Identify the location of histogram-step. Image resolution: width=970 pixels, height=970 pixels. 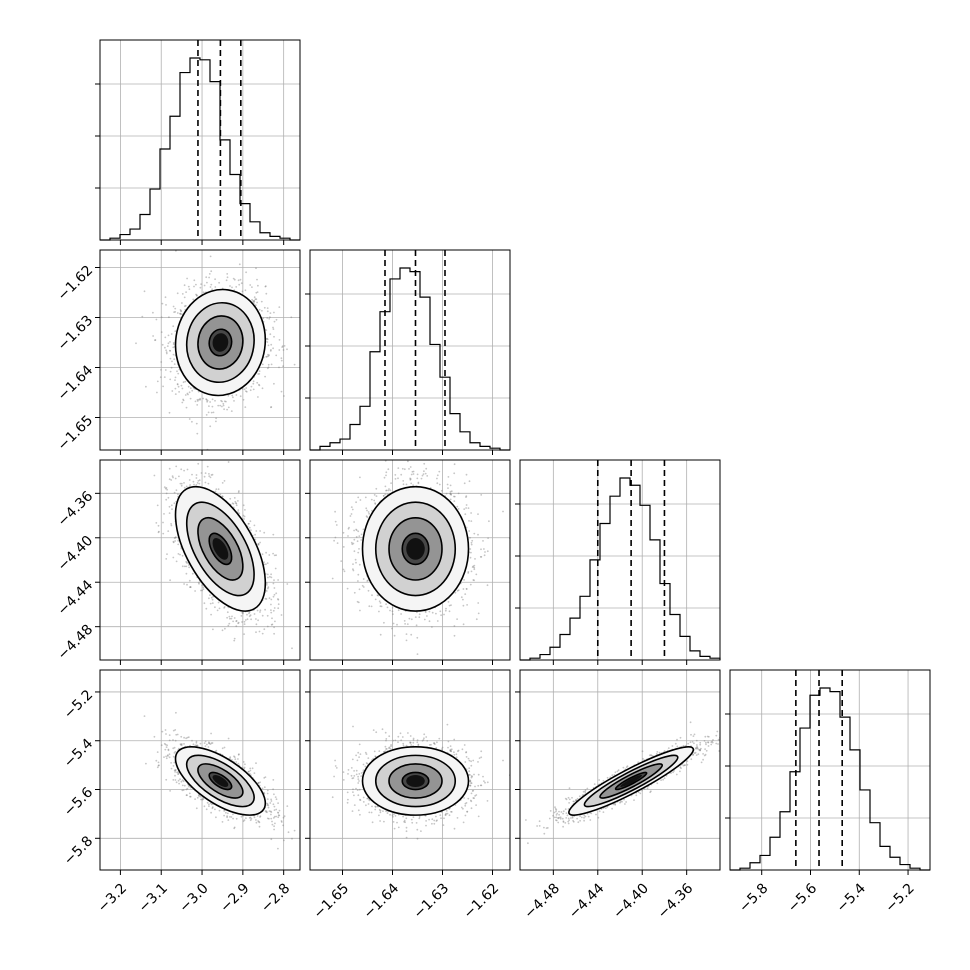
(830, 779).